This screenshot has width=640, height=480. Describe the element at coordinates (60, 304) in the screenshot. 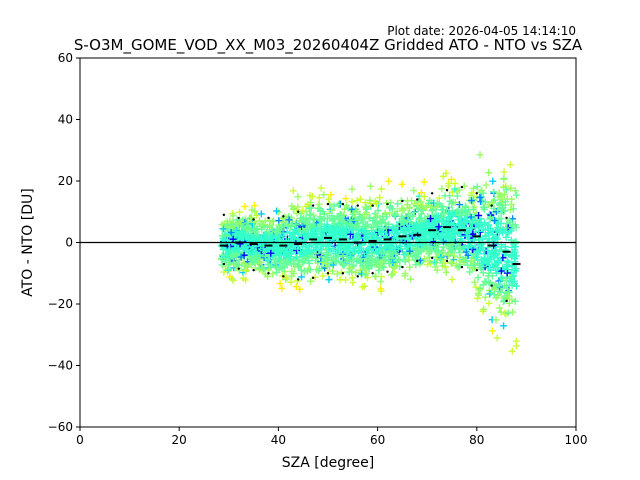

I see `y-tick-label: −20` at that location.